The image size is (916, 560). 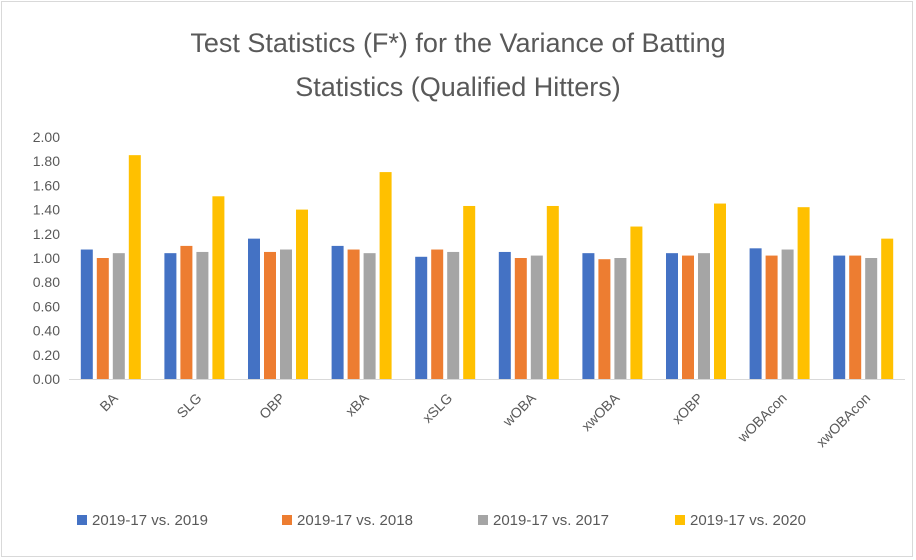 I want to click on y-tick-label: 1.80, so click(x=46, y=161).